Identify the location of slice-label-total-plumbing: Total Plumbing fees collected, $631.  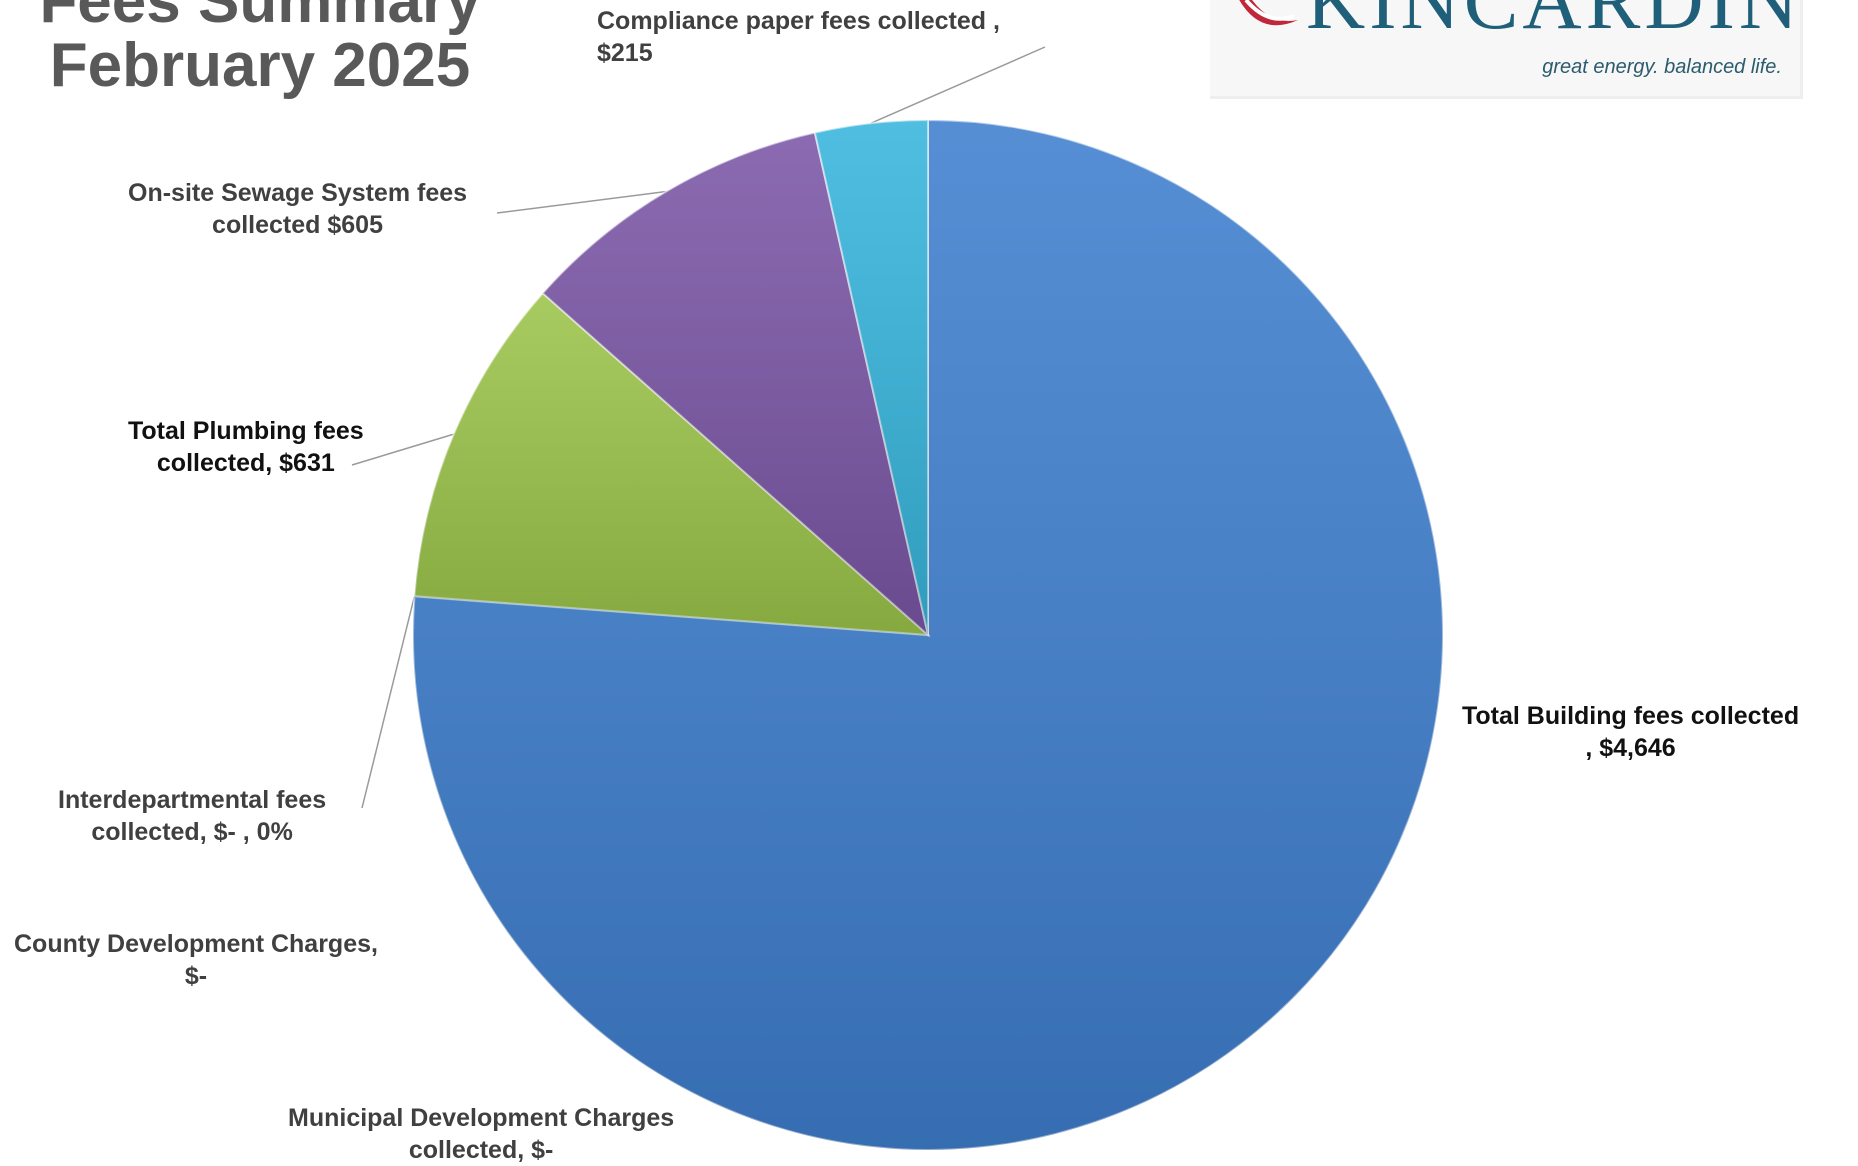
(246, 447).